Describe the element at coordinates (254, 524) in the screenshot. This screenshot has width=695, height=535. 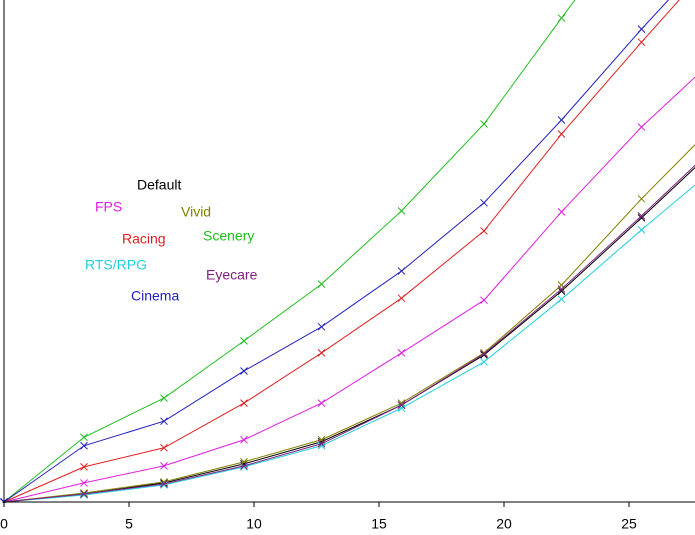
I see `x-tick-label: 10` at that location.